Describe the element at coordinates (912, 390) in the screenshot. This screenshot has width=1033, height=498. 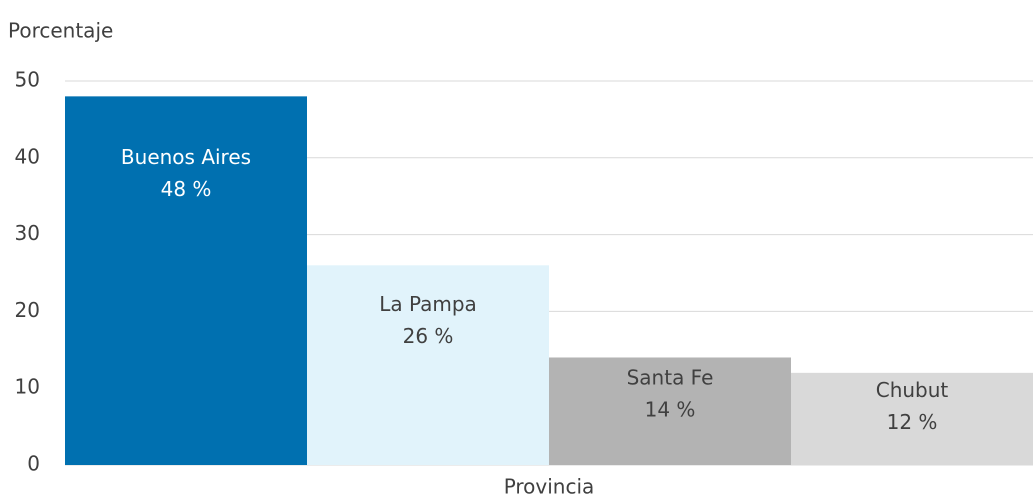
I see `bar-category-label: Chubut` at that location.